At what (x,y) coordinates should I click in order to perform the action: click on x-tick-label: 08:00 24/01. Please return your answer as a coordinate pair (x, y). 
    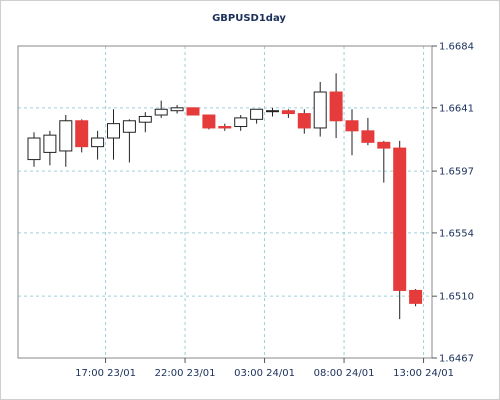
    Looking at the image, I should click on (344, 373).